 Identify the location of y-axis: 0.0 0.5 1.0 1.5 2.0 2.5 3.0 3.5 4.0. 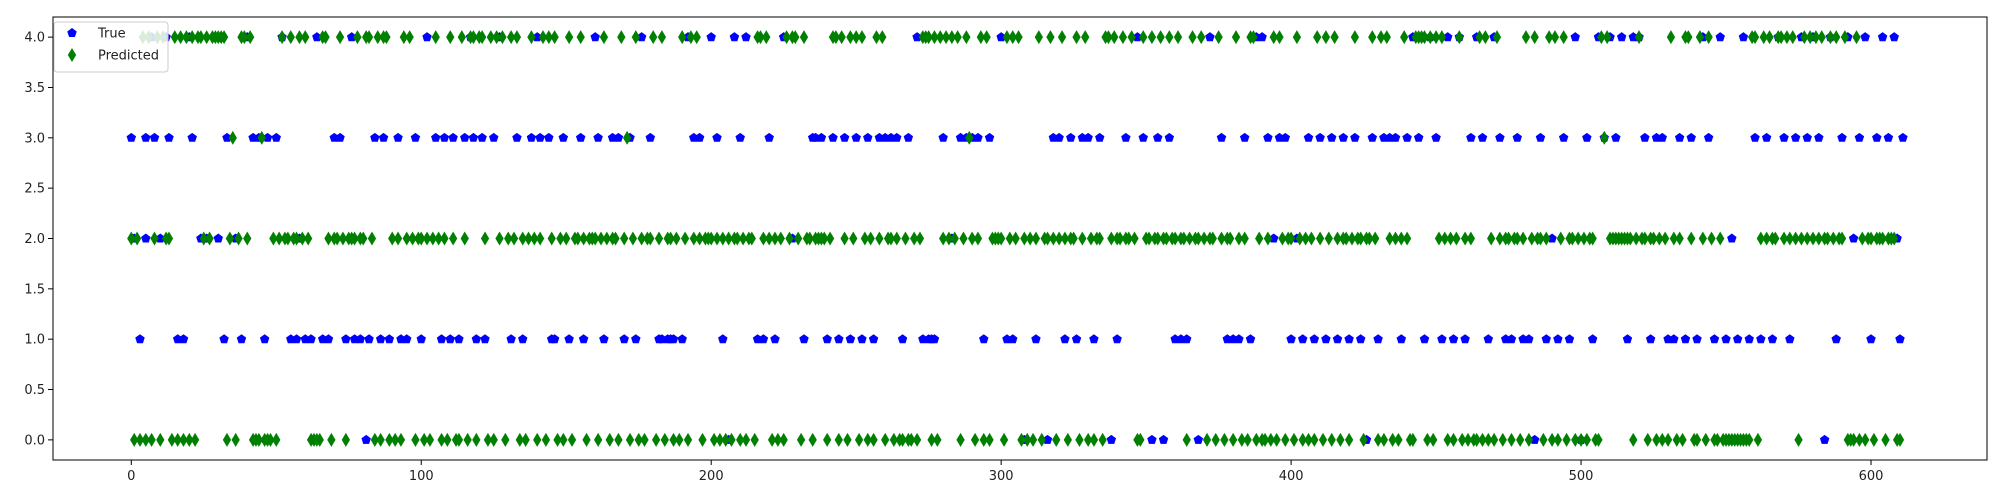
(38, 239).